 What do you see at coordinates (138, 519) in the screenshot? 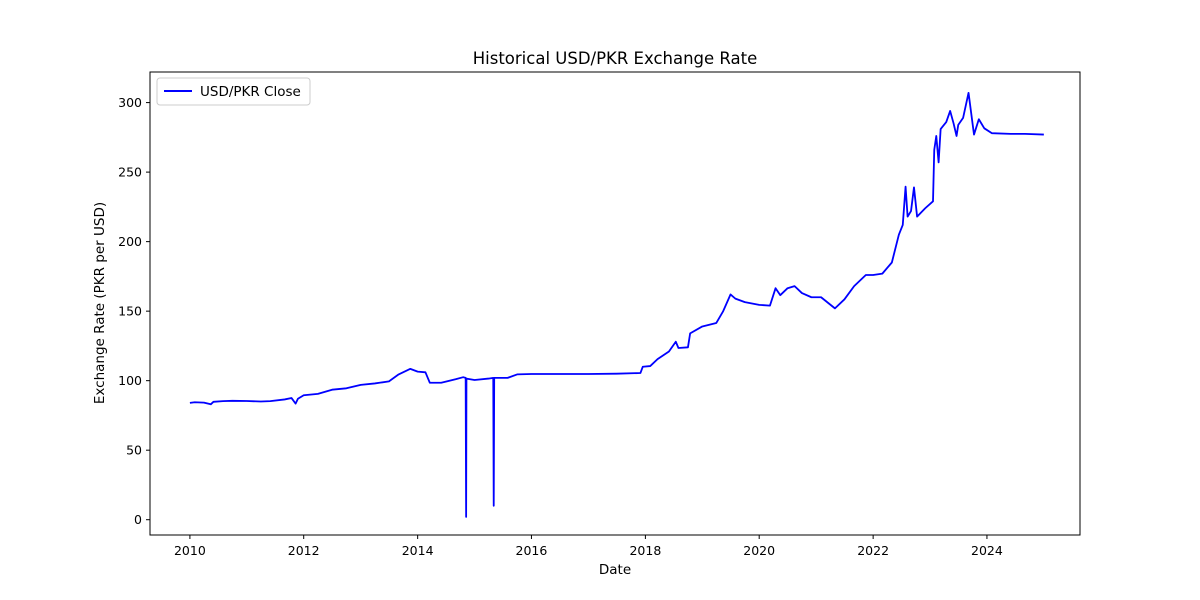
I see `y-tick-label: 0` at bounding box center [138, 519].